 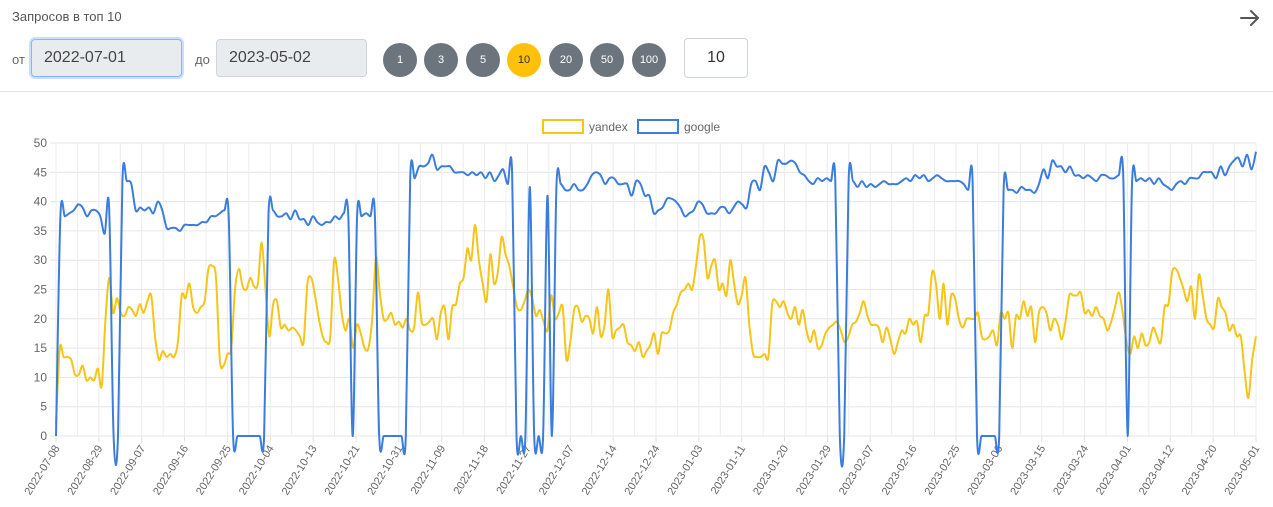 What do you see at coordinates (41, 348) in the screenshot?
I see `y-tick-label: 15` at bounding box center [41, 348].